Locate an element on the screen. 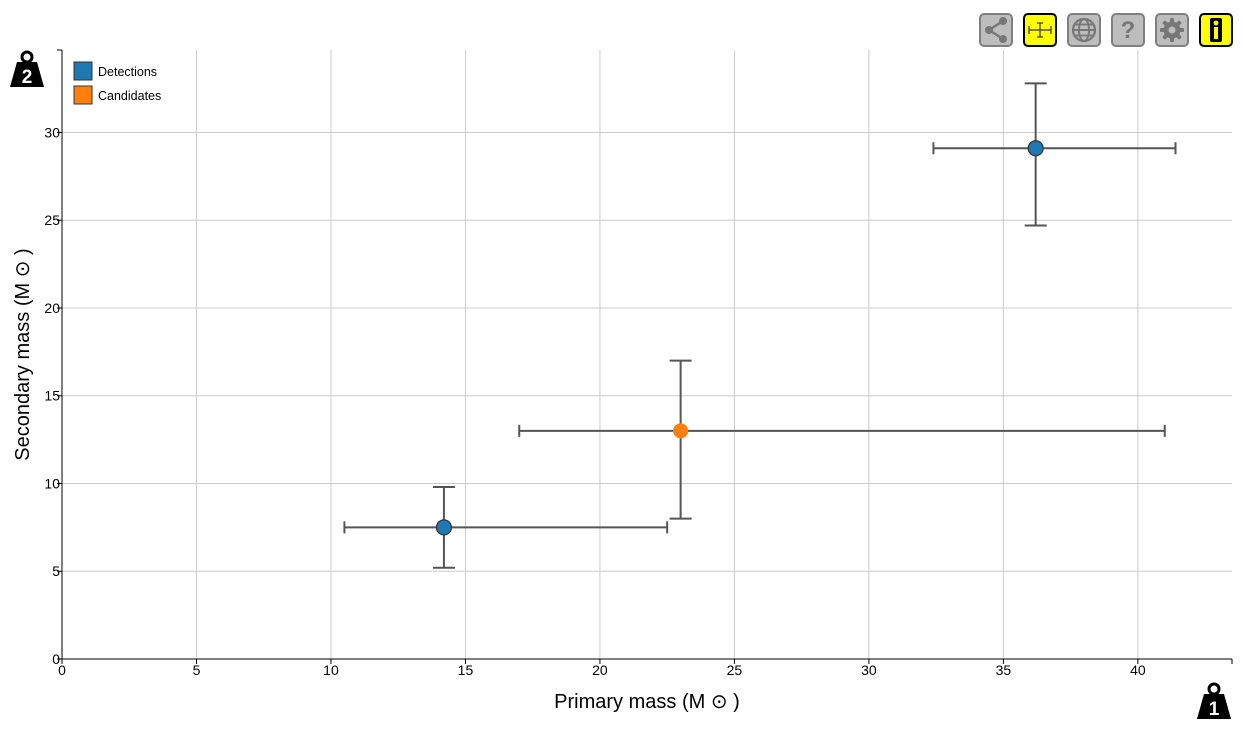 Image resolution: width=1243 pixels, height=736 pixels. error-bars-icon is located at coordinates (1040, 30).